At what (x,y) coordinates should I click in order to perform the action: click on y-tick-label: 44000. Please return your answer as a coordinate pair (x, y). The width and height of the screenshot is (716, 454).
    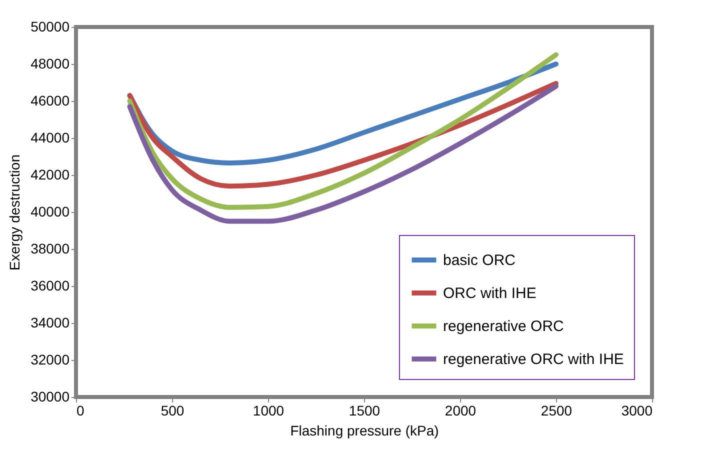
    Looking at the image, I should click on (50, 138).